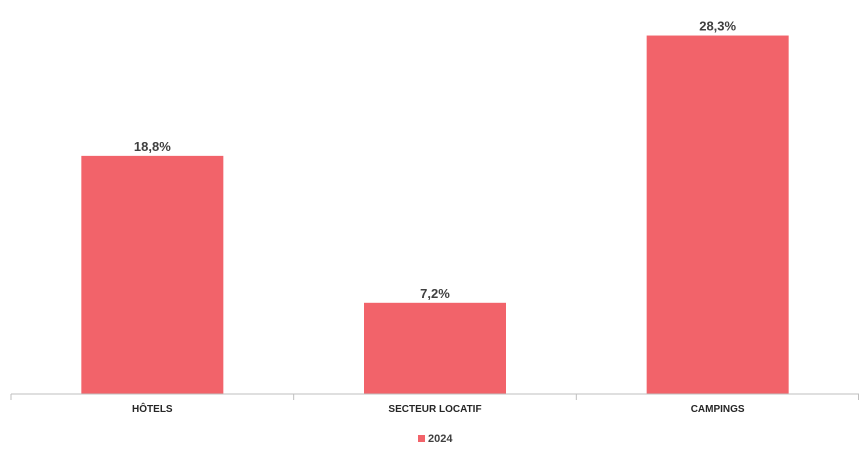 The image size is (859, 449). Describe the element at coordinates (718, 409) in the screenshot. I see `category-label-2: CAMPINGS` at that location.